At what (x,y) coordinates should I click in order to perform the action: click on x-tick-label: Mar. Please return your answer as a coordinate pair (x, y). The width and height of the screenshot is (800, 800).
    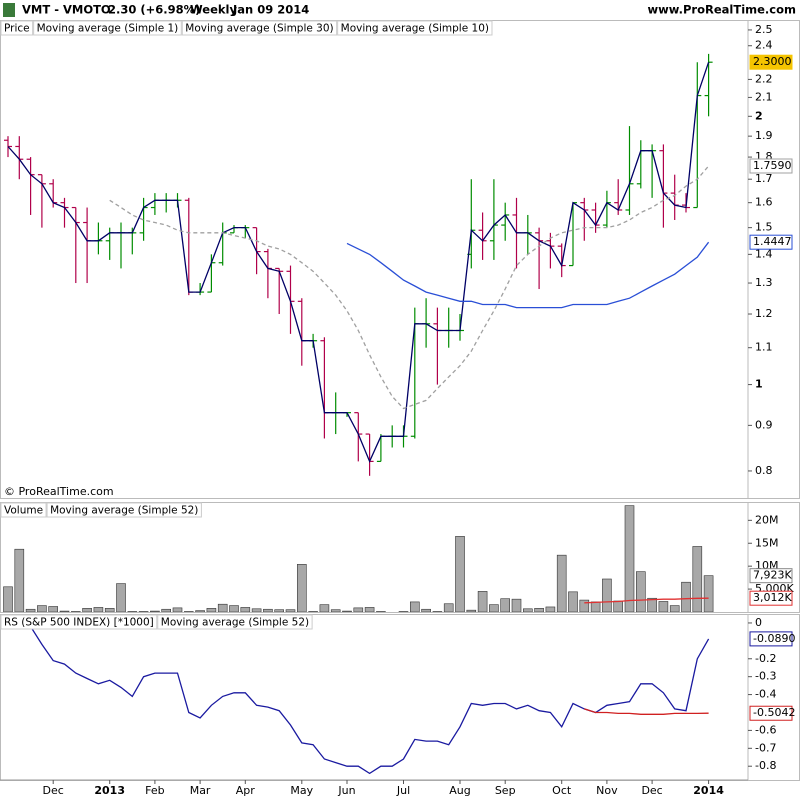
    Looking at the image, I should click on (200, 790).